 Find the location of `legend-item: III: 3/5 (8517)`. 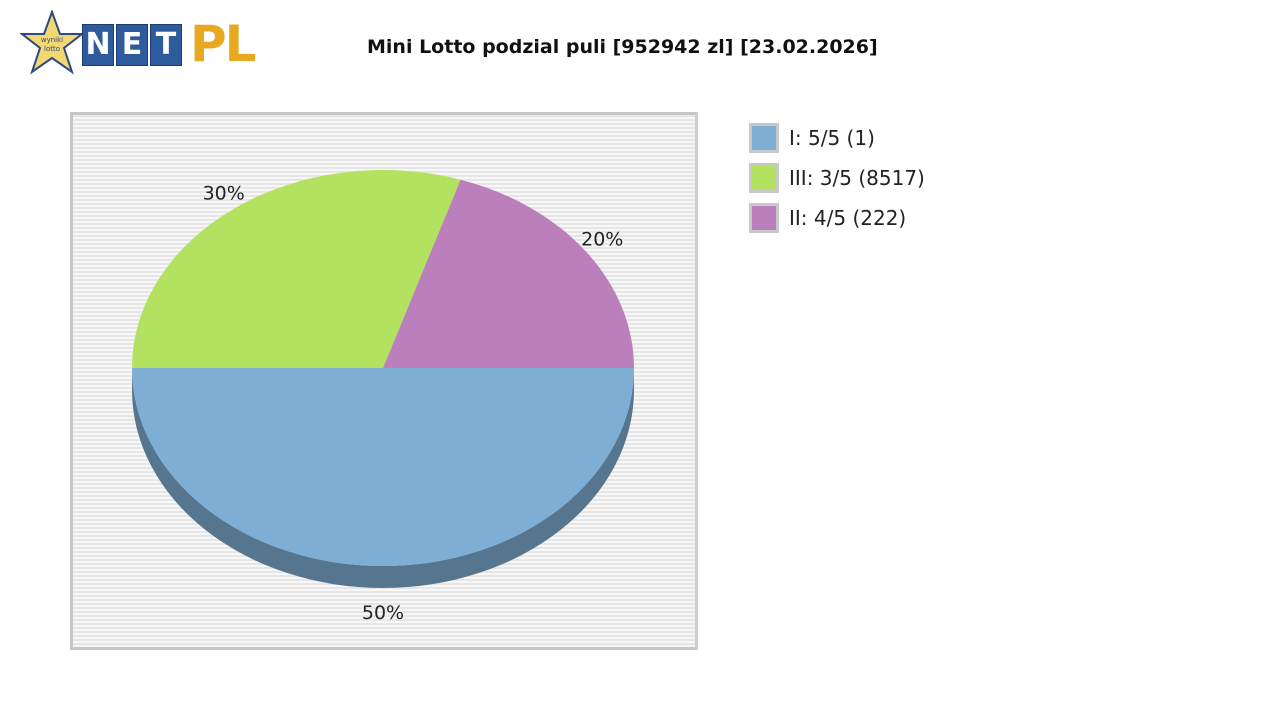

legend-item: III: 3/5 (8517) is located at coordinates (837, 178).